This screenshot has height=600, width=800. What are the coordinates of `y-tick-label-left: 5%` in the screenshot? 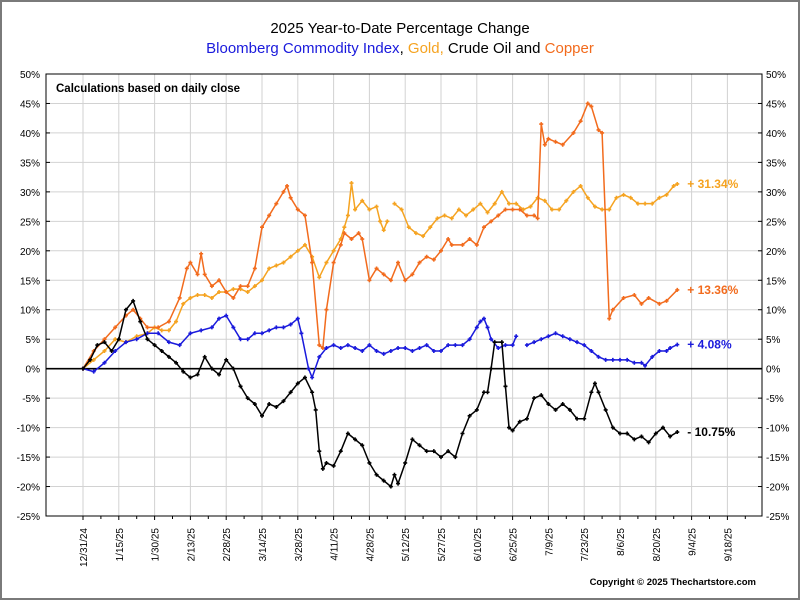 It's located at (33, 340).